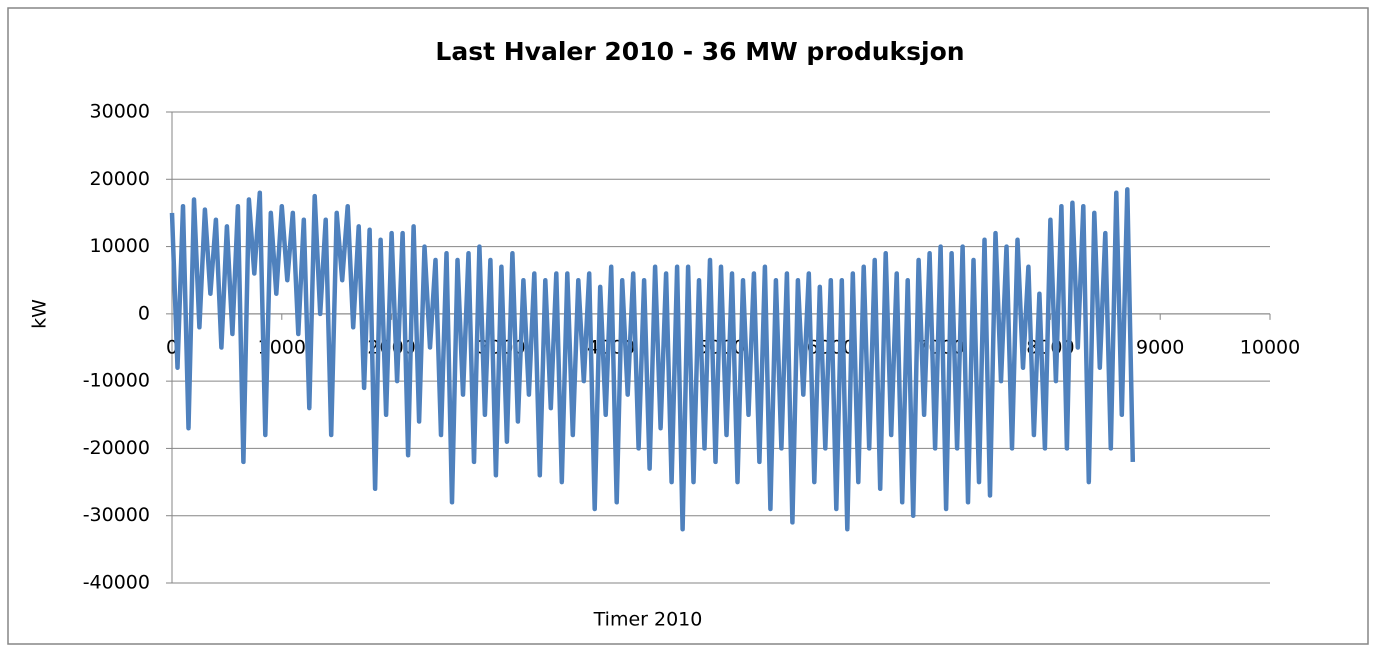  What do you see at coordinates (116, 515) in the screenshot?
I see `y-tick-label: -30000` at bounding box center [116, 515].